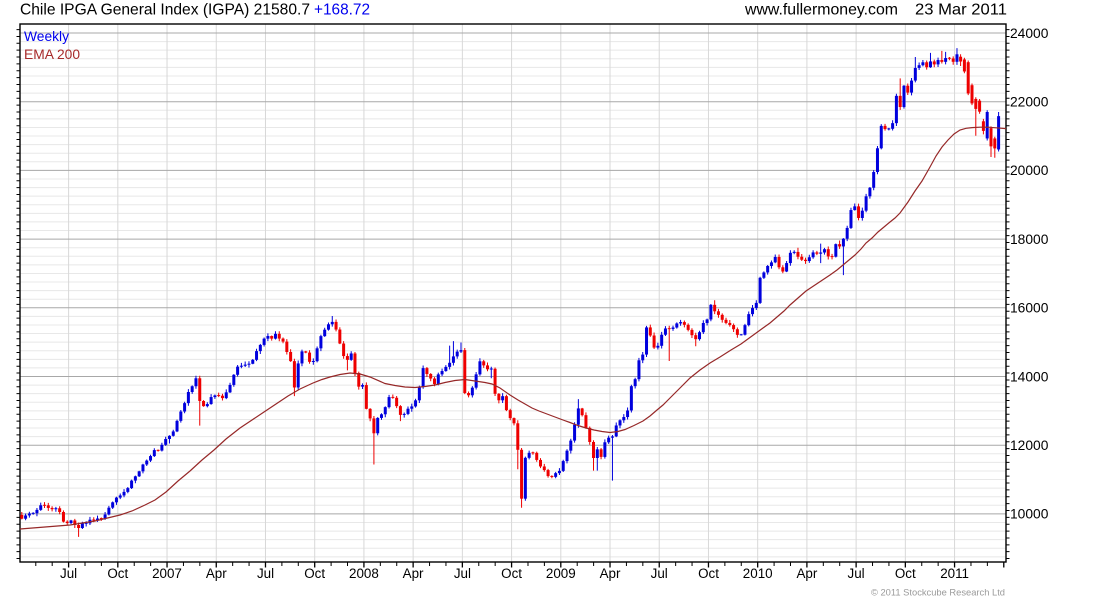 This screenshot has height=600, width=1100. I want to click on svg-text: EMA 200, so click(52, 54).